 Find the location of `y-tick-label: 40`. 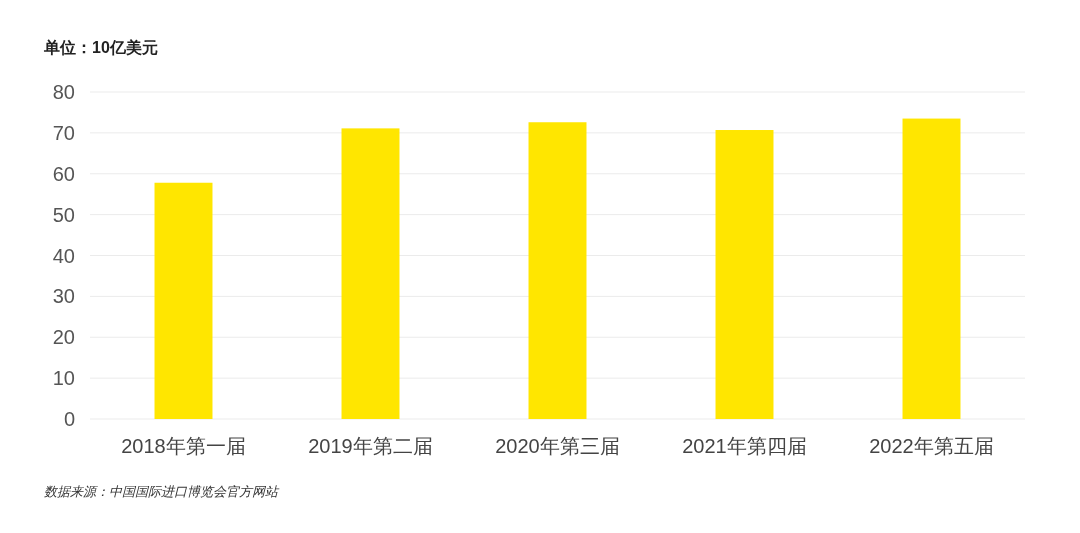

y-tick-label: 40 is located at coordinates (63, 255).